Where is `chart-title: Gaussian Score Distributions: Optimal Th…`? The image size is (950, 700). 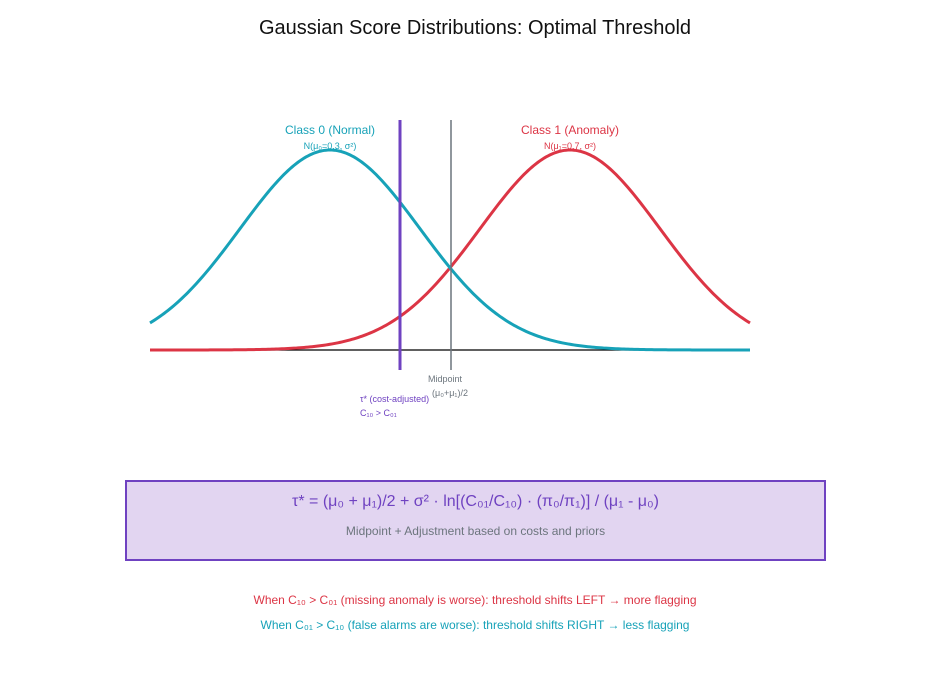
chart-title: Gaussian Score Distributions: Optimal Th… is located at coordinates (475, 28).